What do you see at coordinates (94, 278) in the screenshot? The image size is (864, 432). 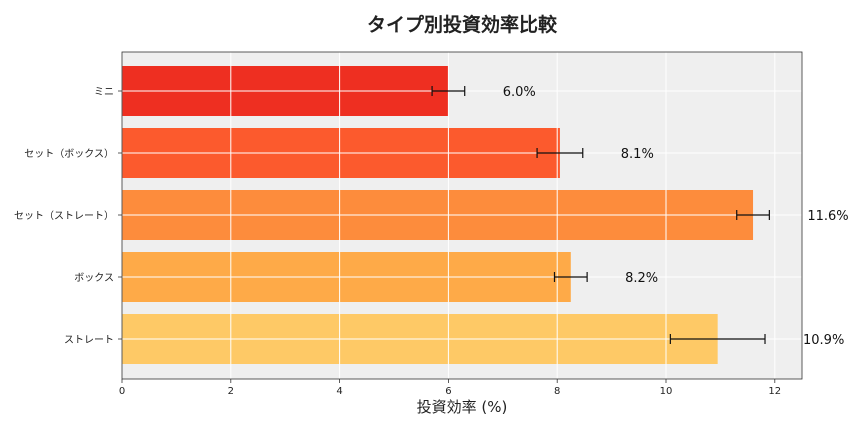 I see `y-tick-label: ボックス` at bounding box center [94, 278].